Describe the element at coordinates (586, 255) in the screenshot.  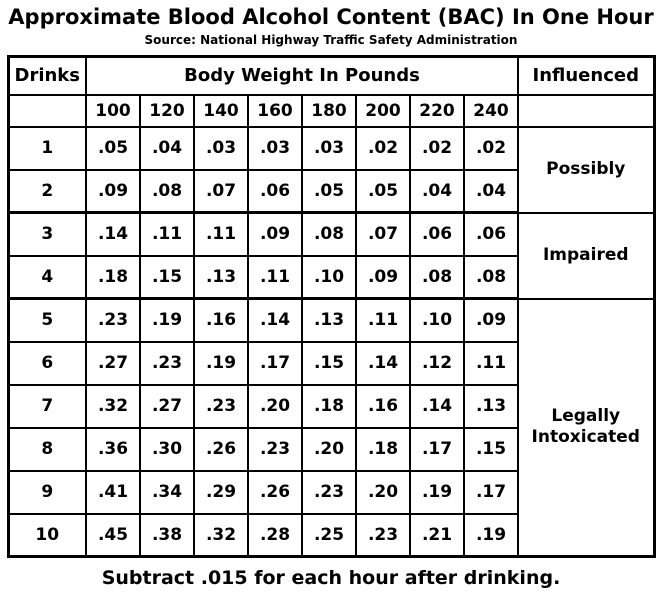
I see `influence-zone-cell: Impaired` at that location.